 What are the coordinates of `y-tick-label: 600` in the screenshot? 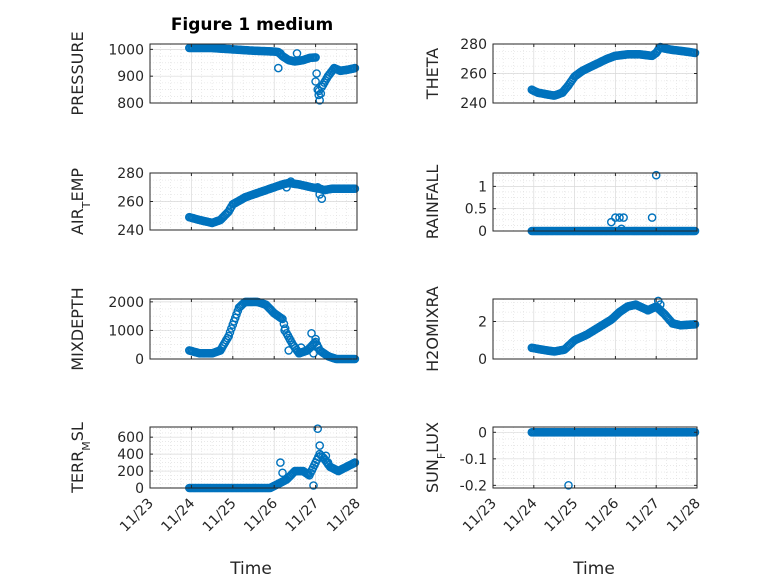 It's located at (130, 438).